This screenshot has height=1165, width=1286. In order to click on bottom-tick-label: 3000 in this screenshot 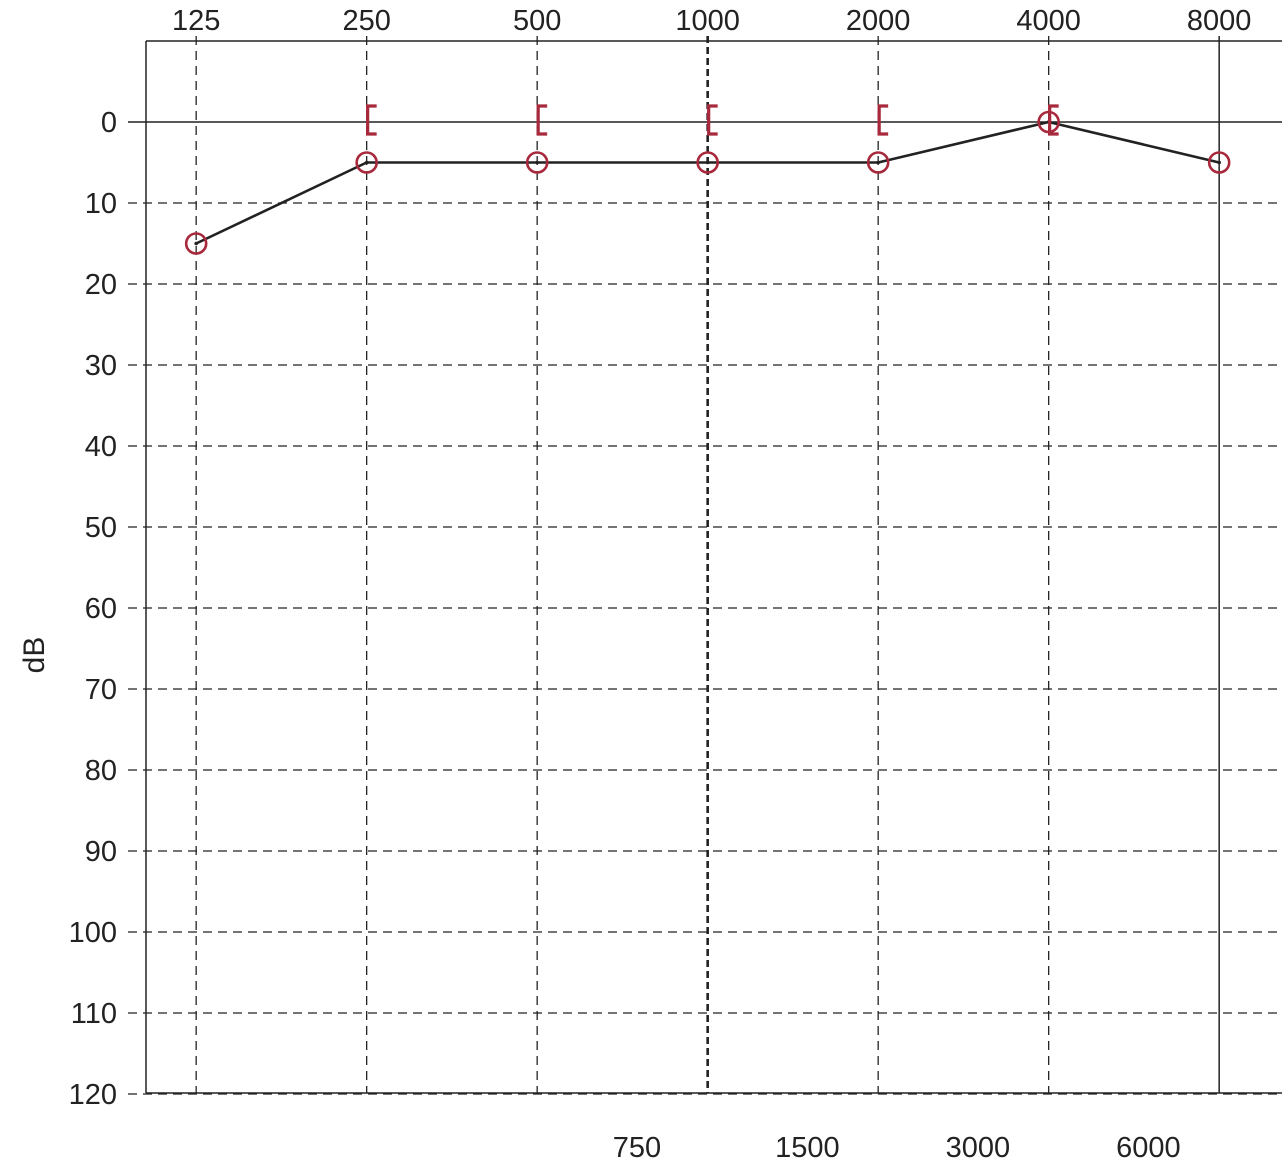, I will do `click(978, 1148)`.